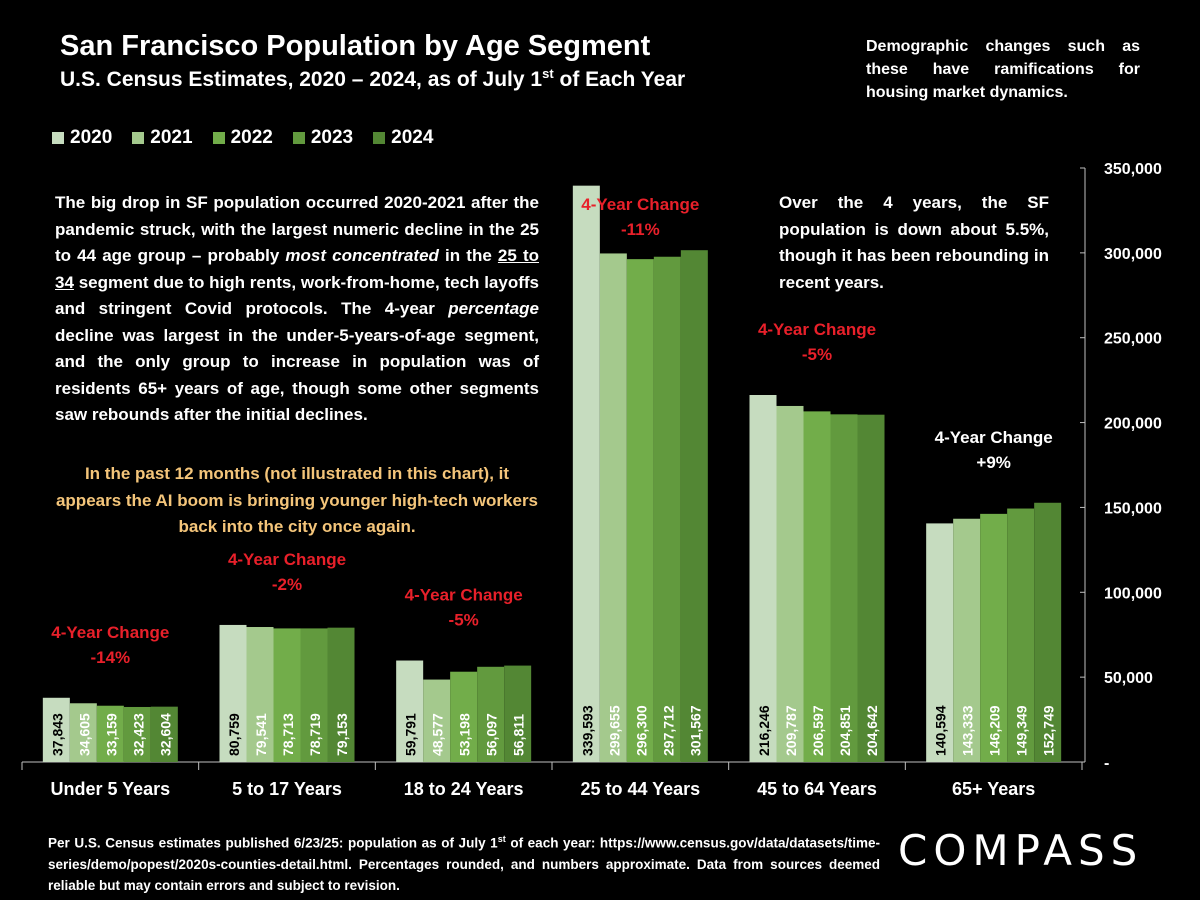 This screenshot has height=900, width=1200. What do you see at coordinates (438, 734) in the screenshot?
I see `data-label: 48,577` at bounding box center [438, 734].